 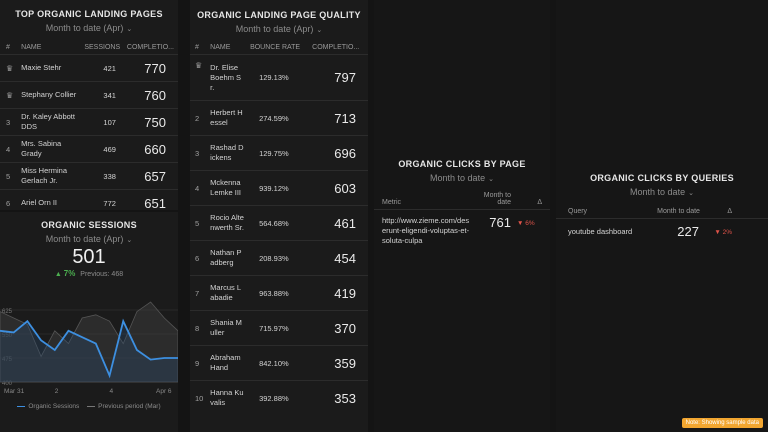 I want to click on table-row: 4 Mrs. Sabina Grady 469 660, so click(x=89, y=149).